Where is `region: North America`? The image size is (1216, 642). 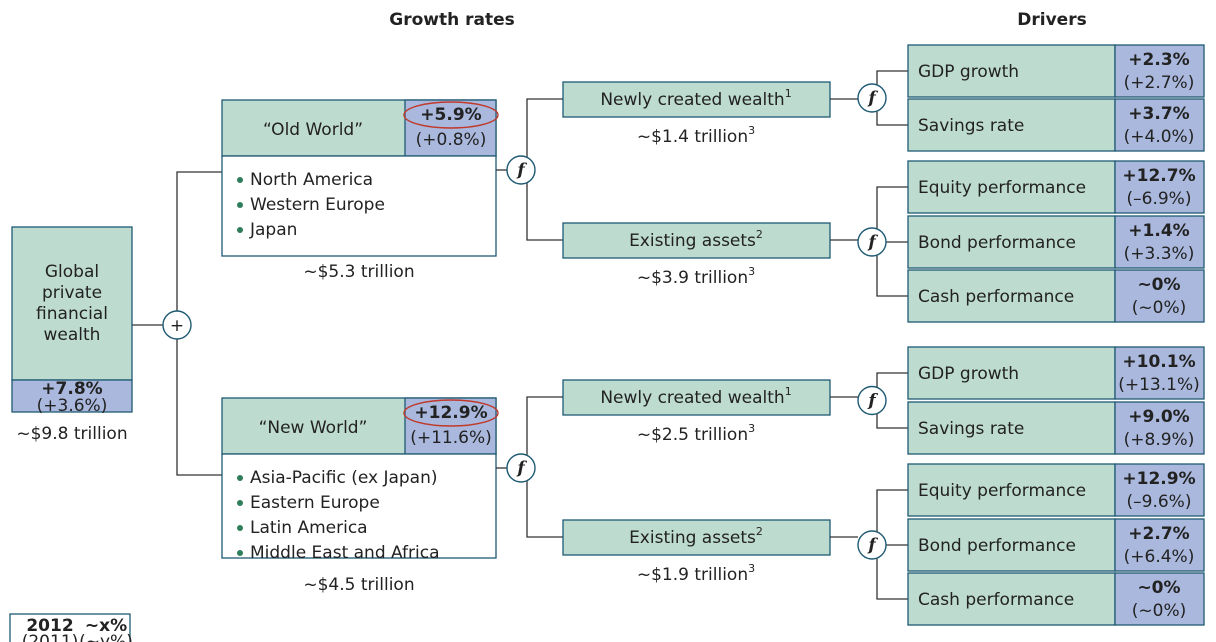
region: North America is located at coordinates (311, 180).